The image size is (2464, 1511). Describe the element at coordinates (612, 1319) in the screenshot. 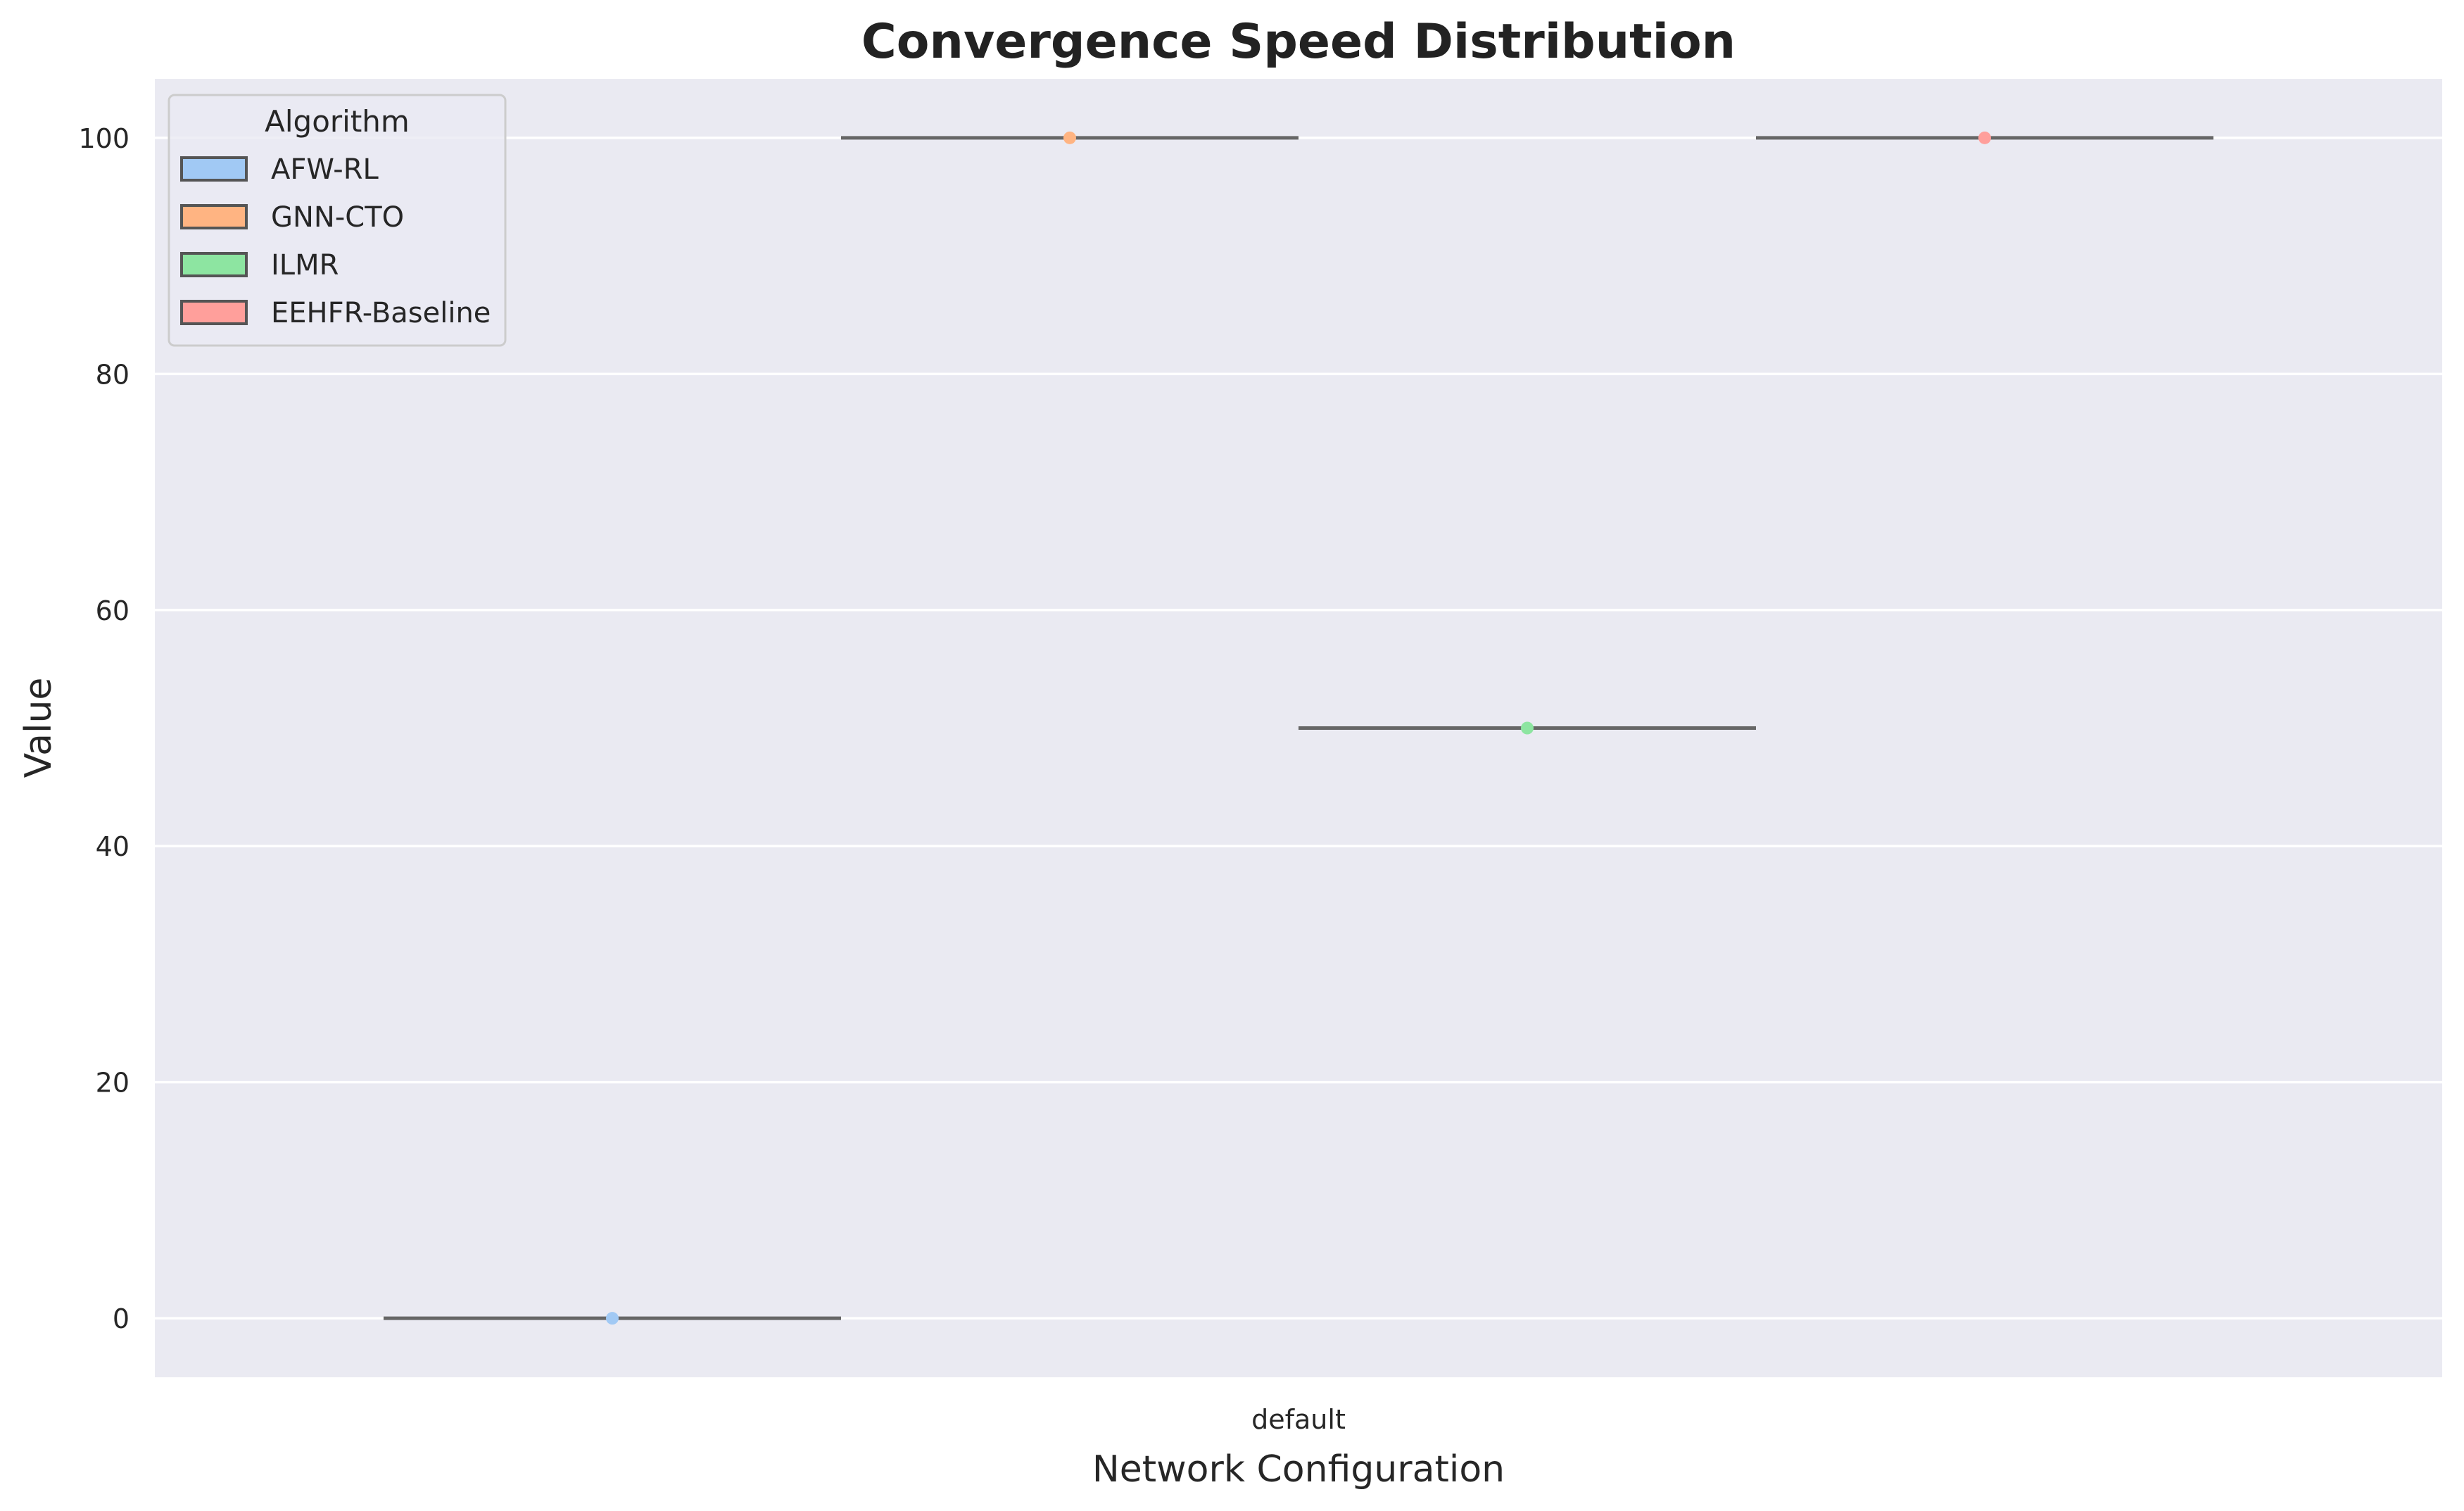

I see `median-point-afw-rl` at that location.